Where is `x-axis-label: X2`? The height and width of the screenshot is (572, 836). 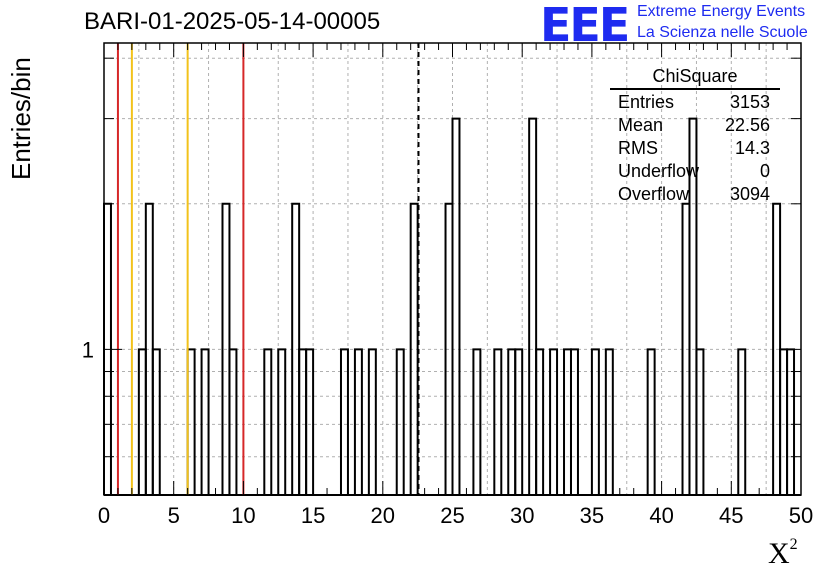
x-axis-label: X2 is located at coordinates (783, 553).